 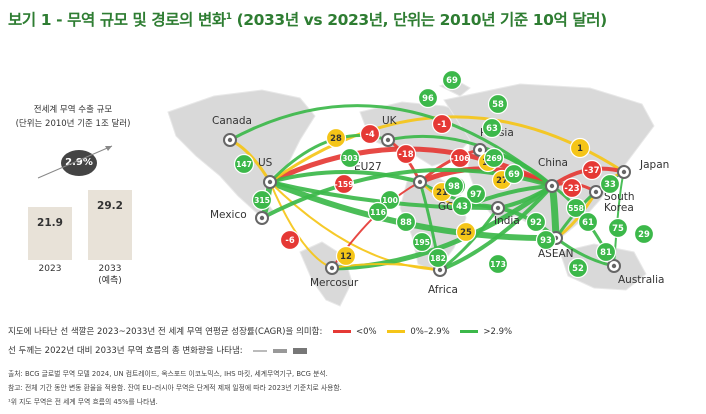 What do you see at coordinates (110, 205) in the screenshot?
I see `bar-value-label: 29.2` at bounding box center [110, 205].